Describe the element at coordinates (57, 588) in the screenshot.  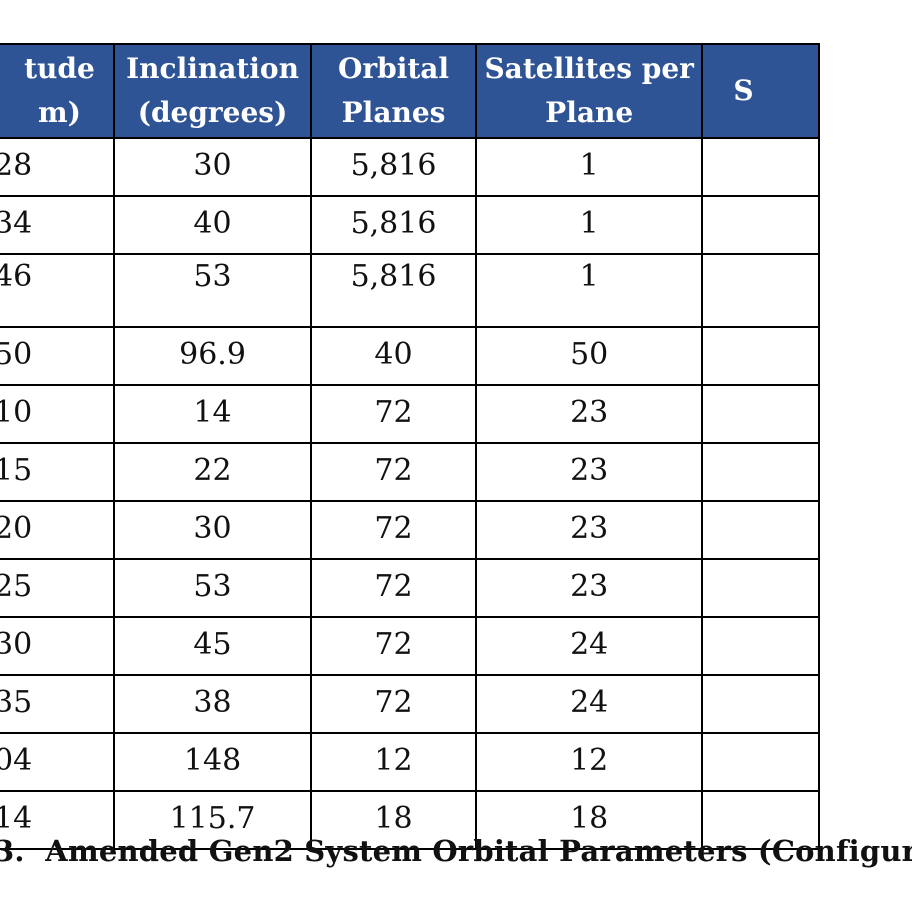
I see `cell-altitude: 25` at that location.